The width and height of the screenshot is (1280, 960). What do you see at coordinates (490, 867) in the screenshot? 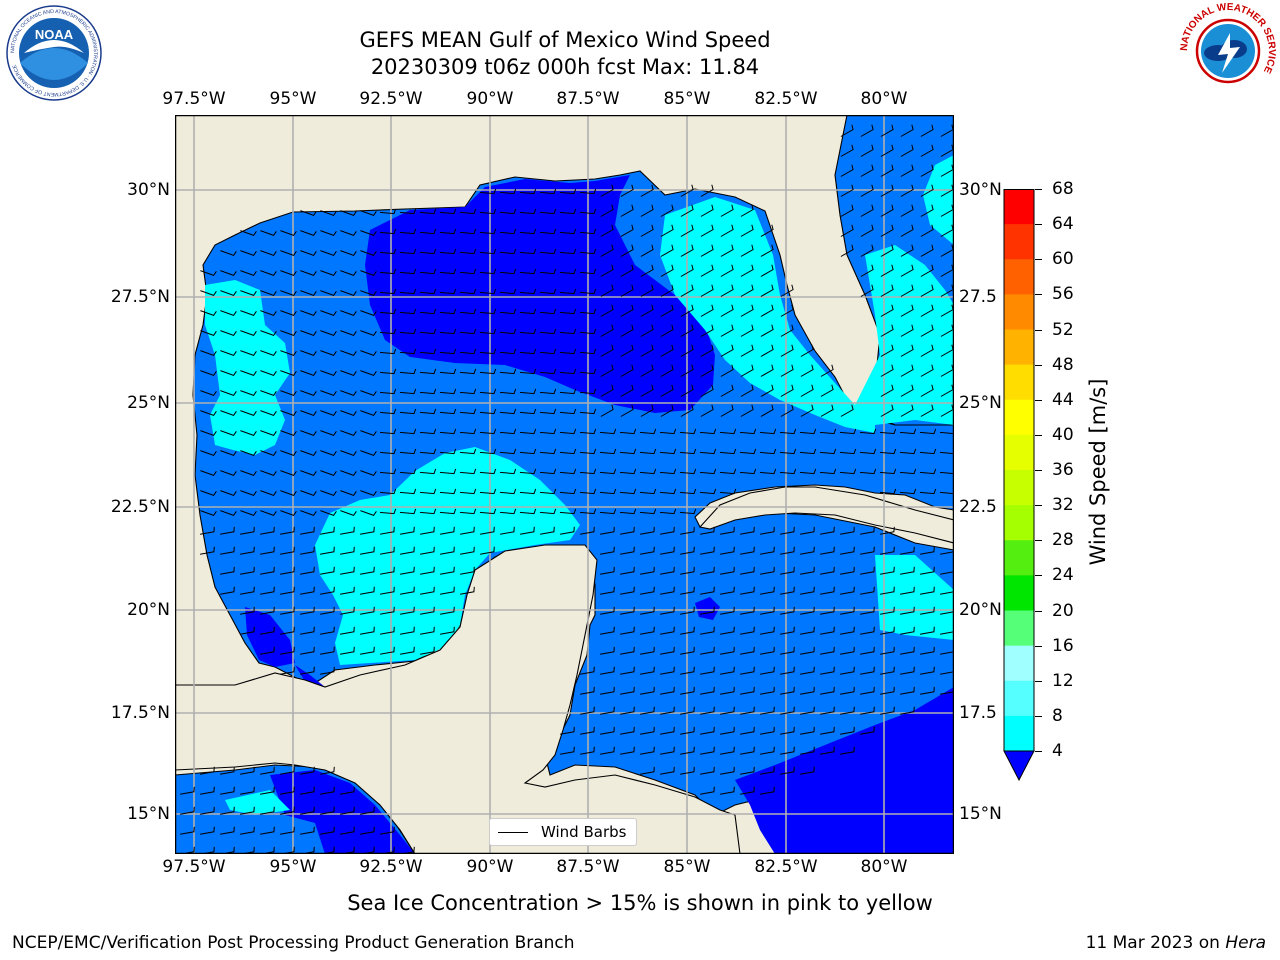
I see `lon-tick-bottom: 90°W` at bounding box center [490, 867].